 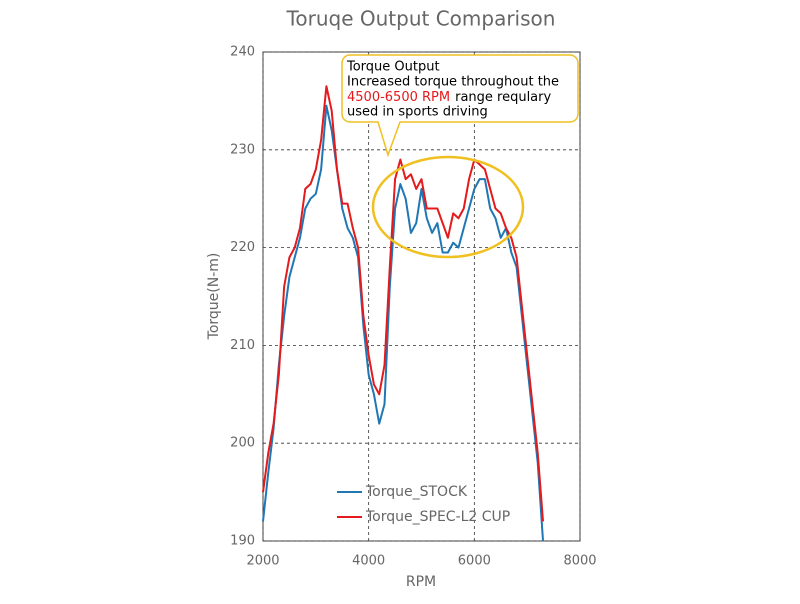 I want to click on y-tick-label: 240, so click(x=242, y=52).